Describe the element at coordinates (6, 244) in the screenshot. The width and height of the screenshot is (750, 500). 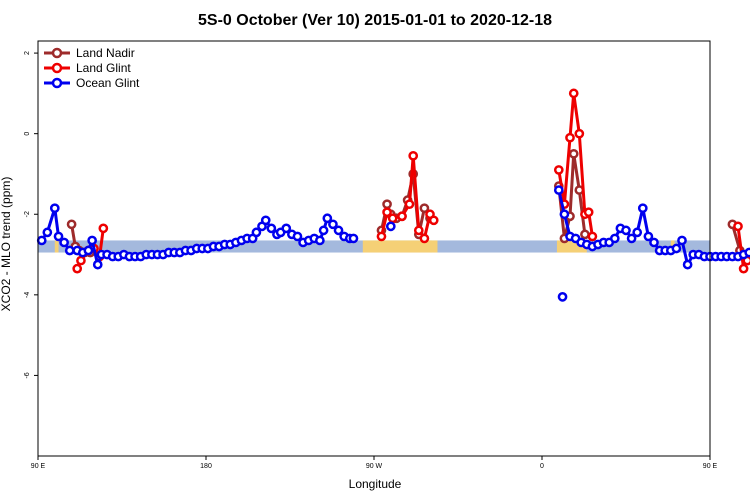
I see `y-axis-label: XCO2 - MLO trend (ppm)` at that location.